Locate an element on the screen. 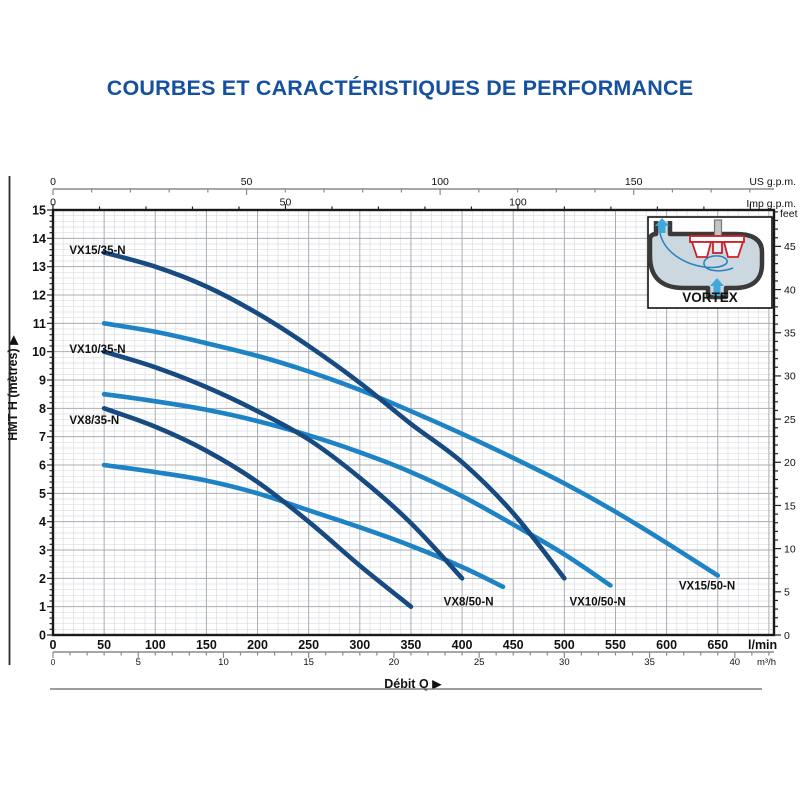 The width and height of the screenshot is (800, 800). x-axis-title: Débit Q ▶ is located at coordinates (413, 684).